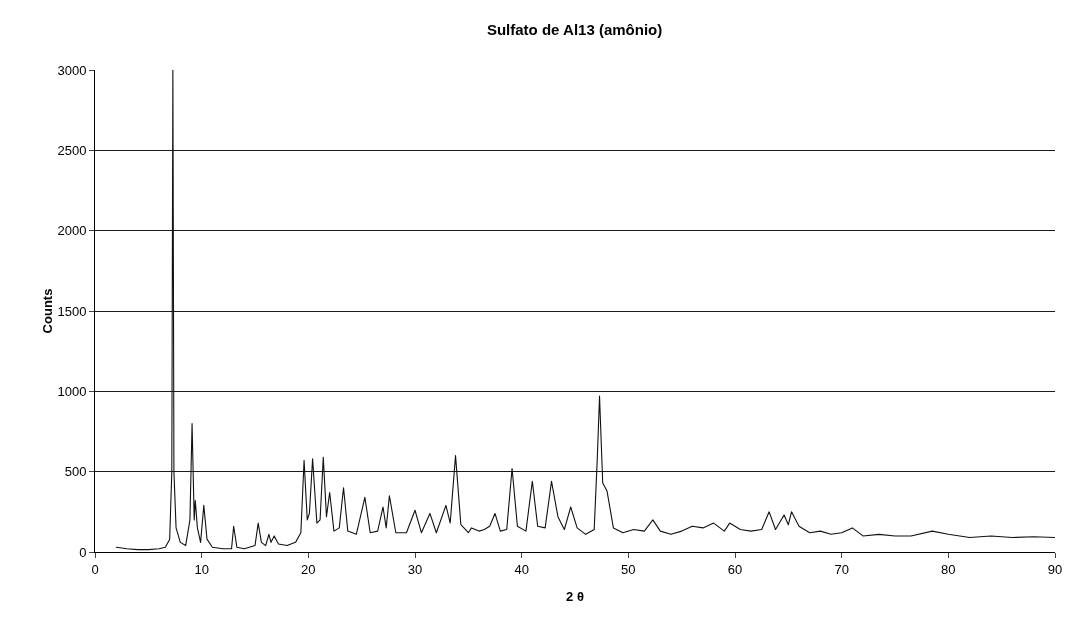  What do you see at coordinates (48, 311) in the screenshot?
I see `y-axis-title: Counts` at bounding box center [48, 311].